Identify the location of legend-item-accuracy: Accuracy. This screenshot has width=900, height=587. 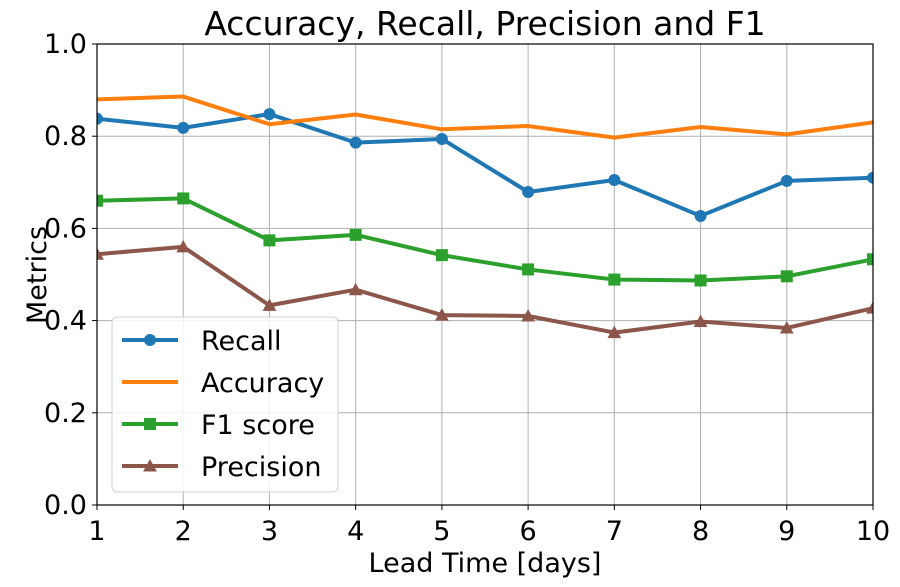
(223, 383).